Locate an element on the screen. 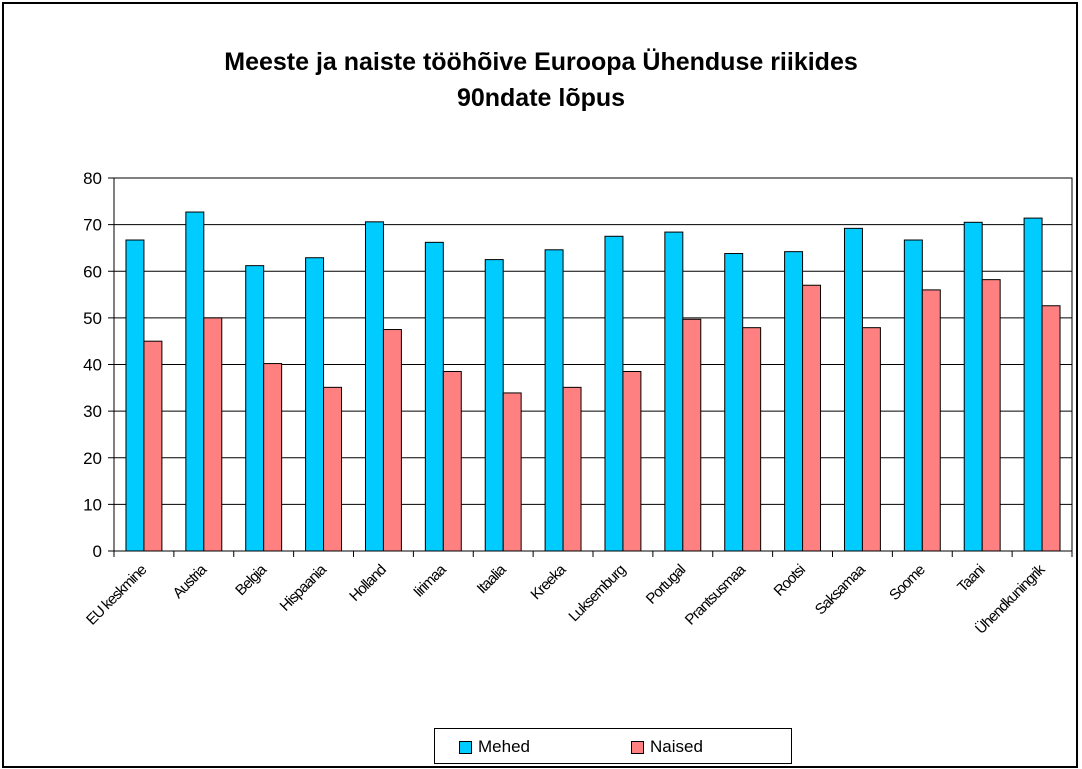  legend-swatch-naised is located at coordinates (637, 747).